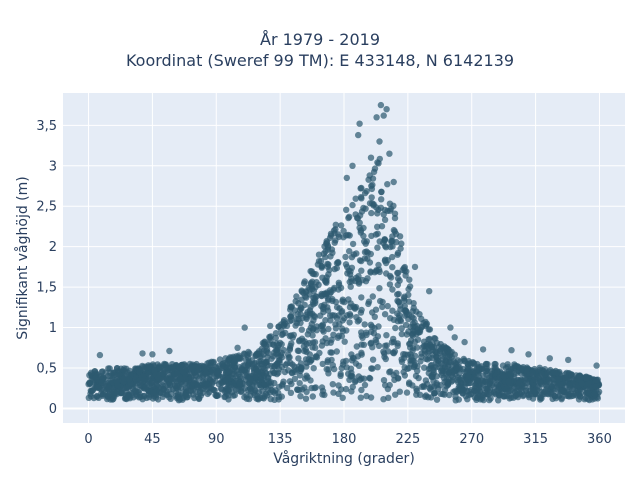 The height and width of the screenshot is (480, 640). I want to click on x-tick-label: 315, so click(535, 439).